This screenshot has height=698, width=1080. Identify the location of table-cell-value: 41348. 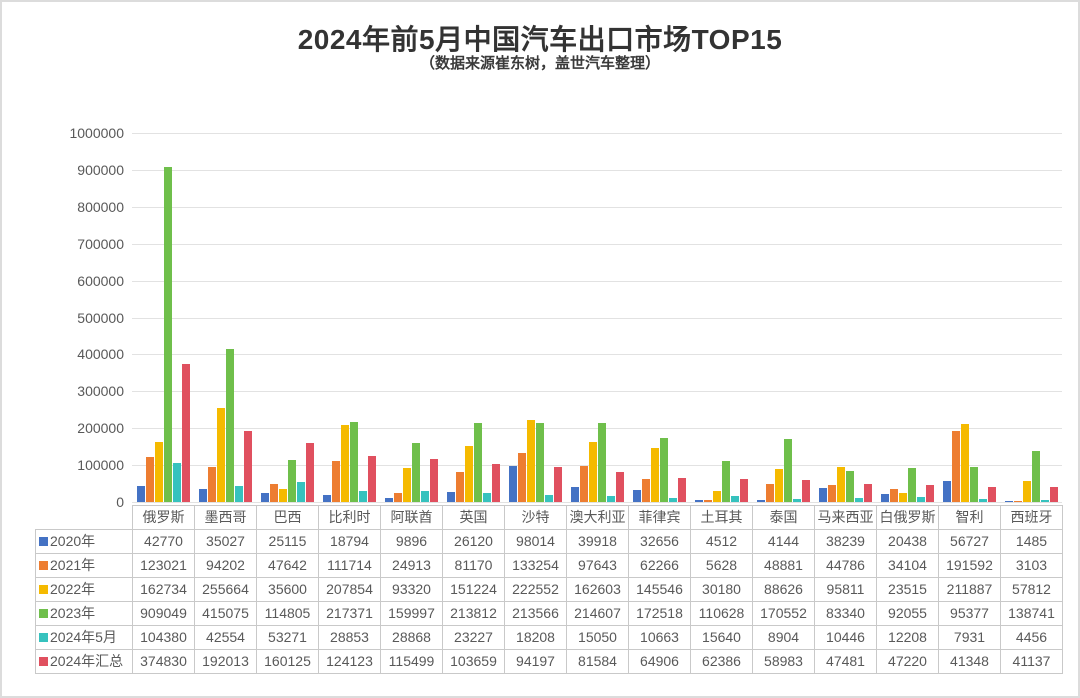
(969, 661).